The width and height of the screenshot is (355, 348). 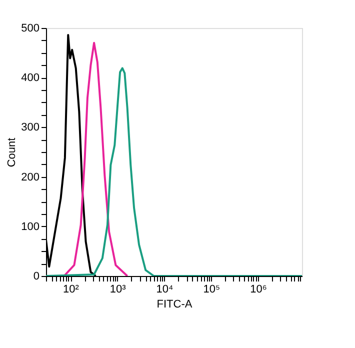 I want to click on y-tick-label: 300, so click(x=30, y=128).